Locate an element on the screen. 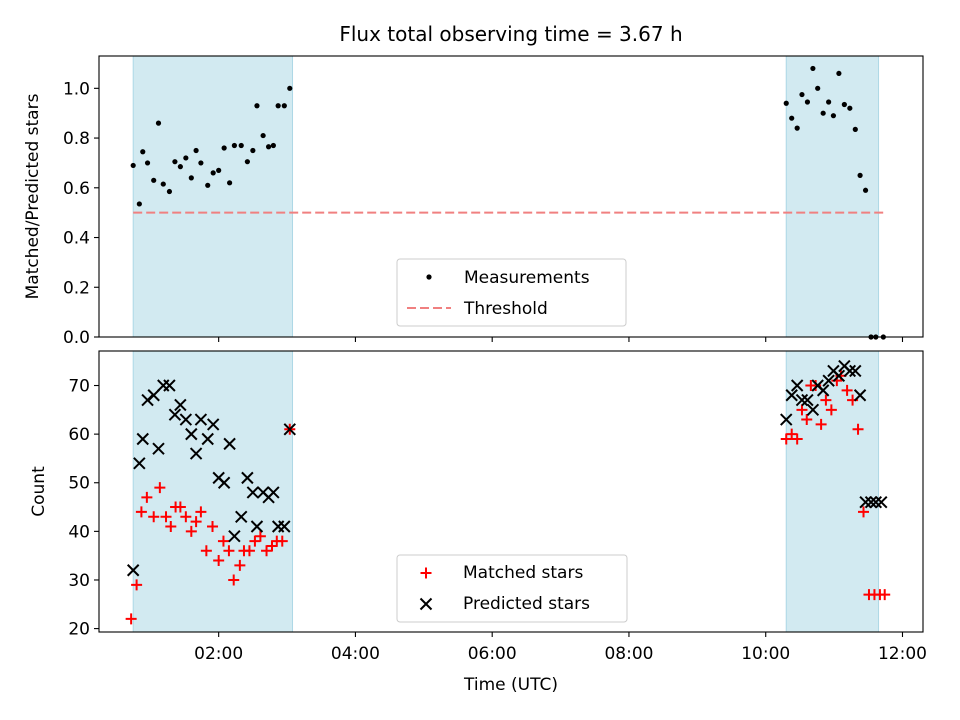  top-y-axis-label: Matched/Predicted stars is located at coordinates (33, 196).